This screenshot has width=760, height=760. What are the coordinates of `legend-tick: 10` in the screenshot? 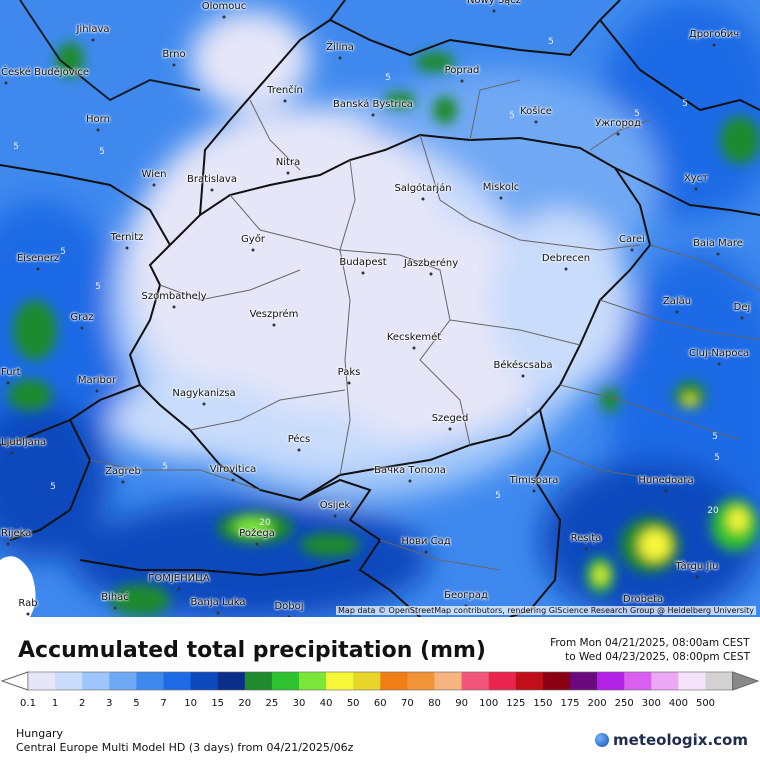 It's located at (190, 703).